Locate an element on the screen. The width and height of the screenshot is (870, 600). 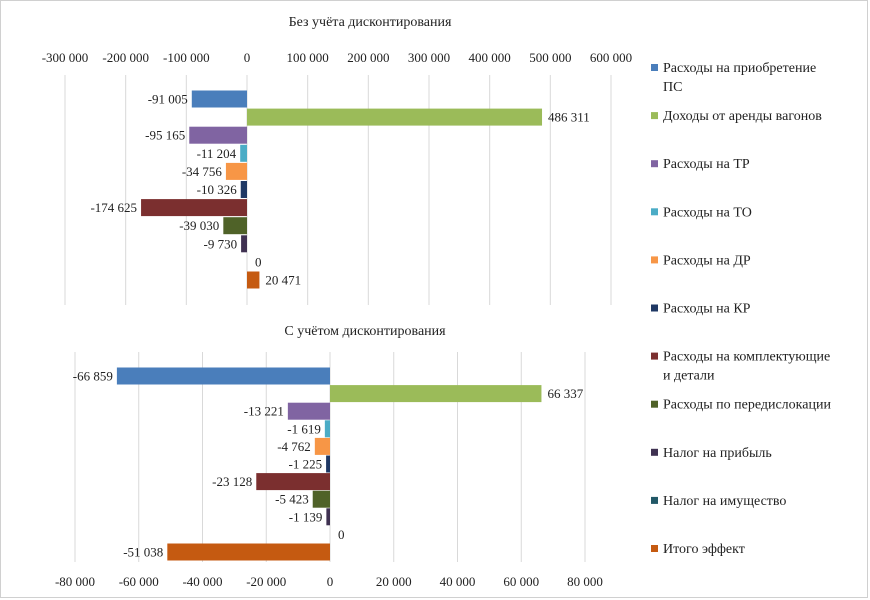
data-label: 66 337 is located at coordinates (565, 393).